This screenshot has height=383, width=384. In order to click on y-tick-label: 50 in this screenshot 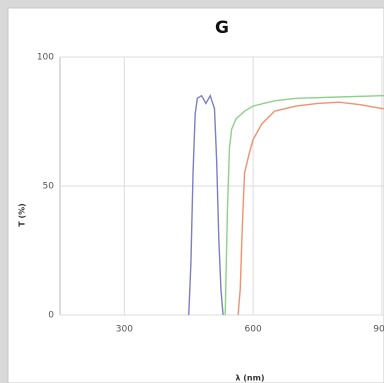, I will do `click(49, 187)`.